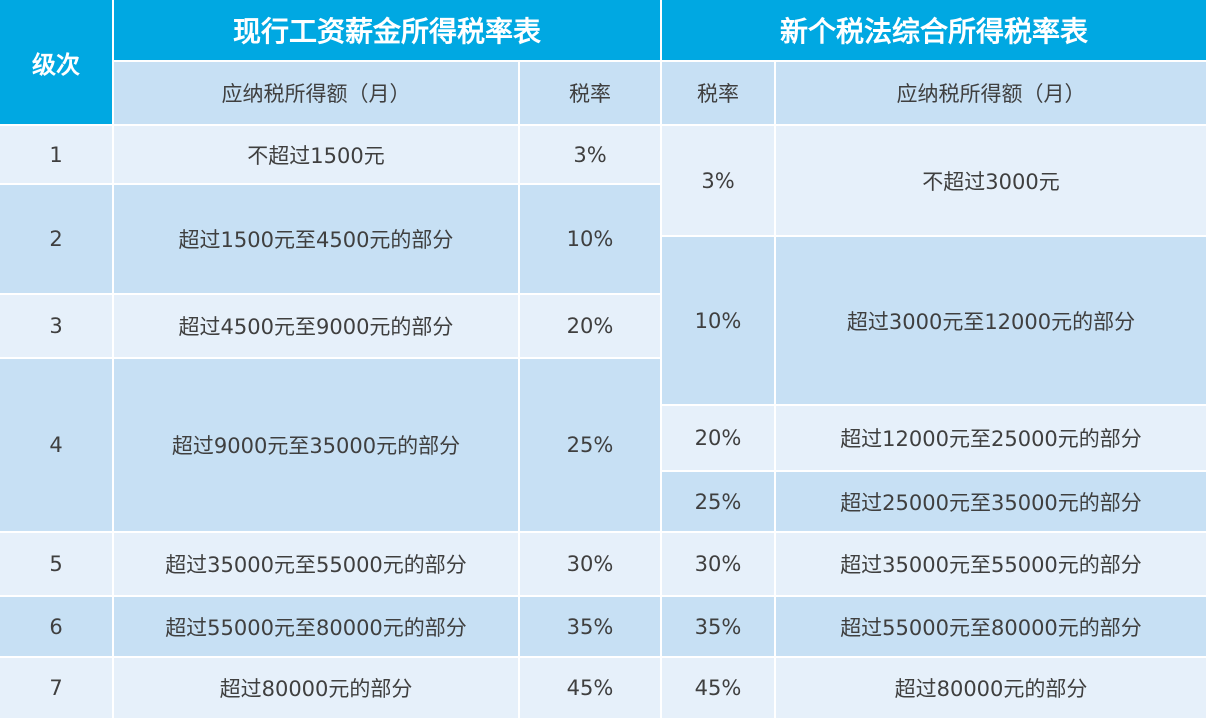  Describe the element at coordinates (590, 564) in the screenshot. I see `current-rate-cell: 30%` at that location.